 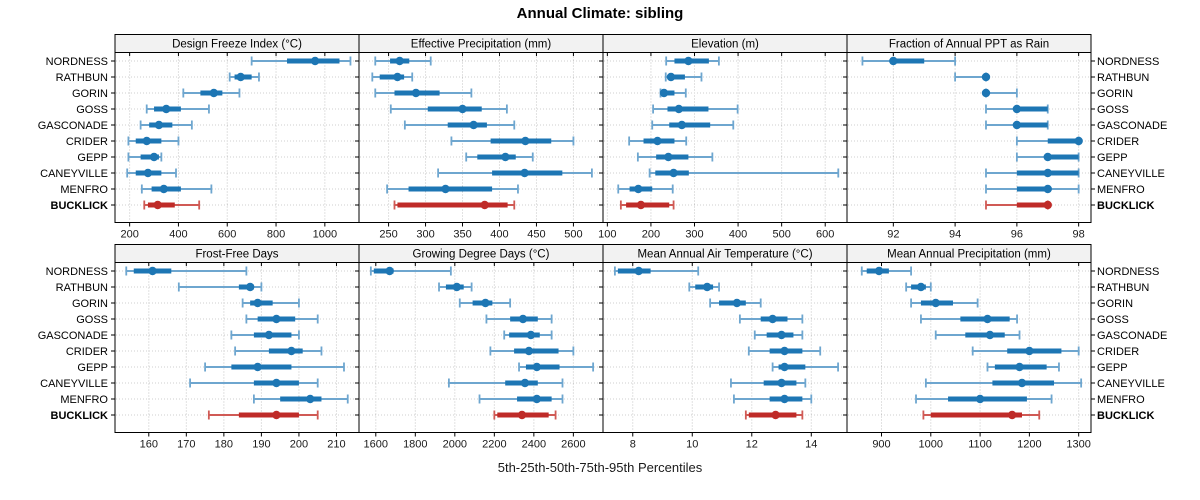 I want to click on panel-border, so click(x=969, y=137).